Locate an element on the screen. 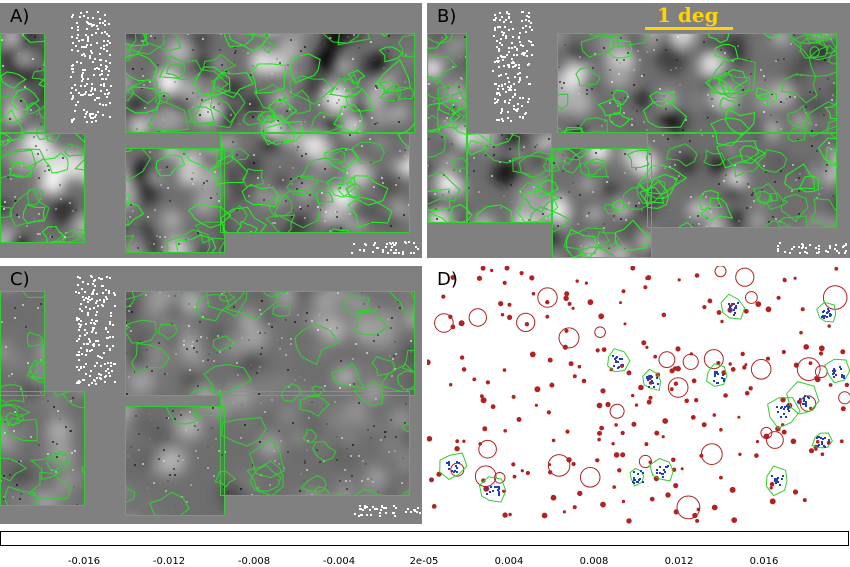 The width and height of the screenshot is (850, 567). colorbar-tick-label: -0.008 is located at coordinates (254, 561).